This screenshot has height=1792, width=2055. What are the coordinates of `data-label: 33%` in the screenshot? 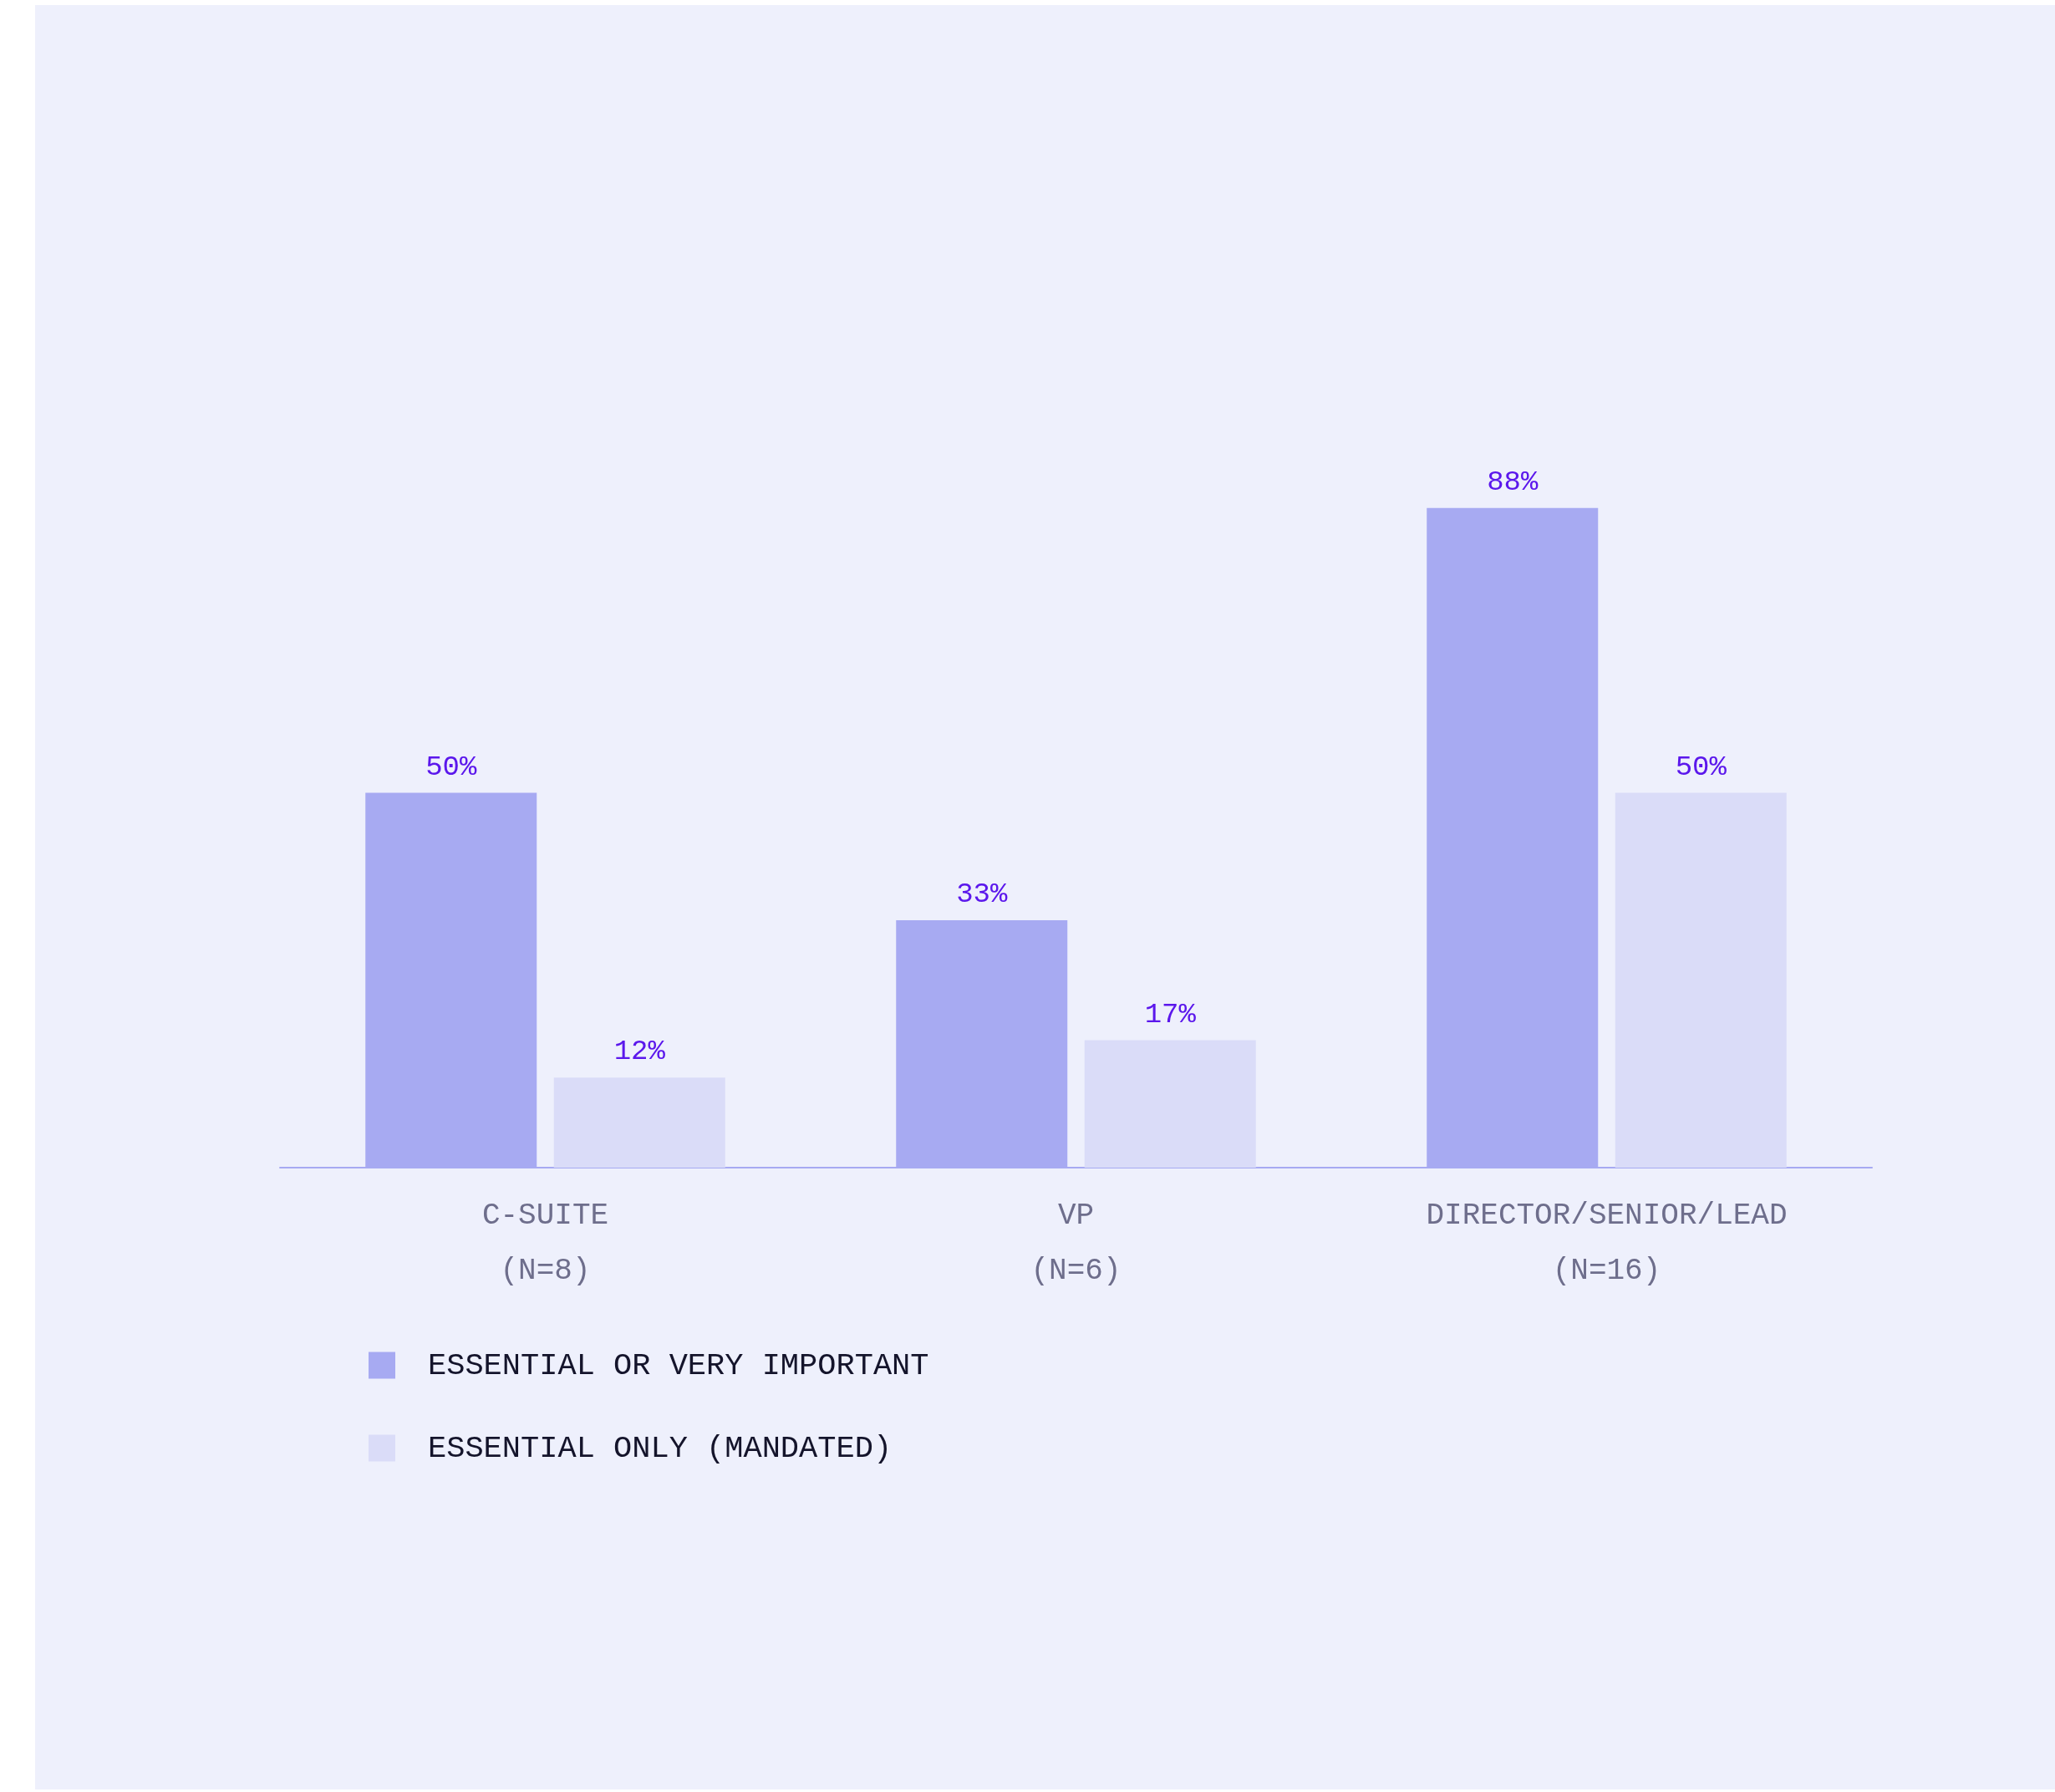 It's located at (982, 894).